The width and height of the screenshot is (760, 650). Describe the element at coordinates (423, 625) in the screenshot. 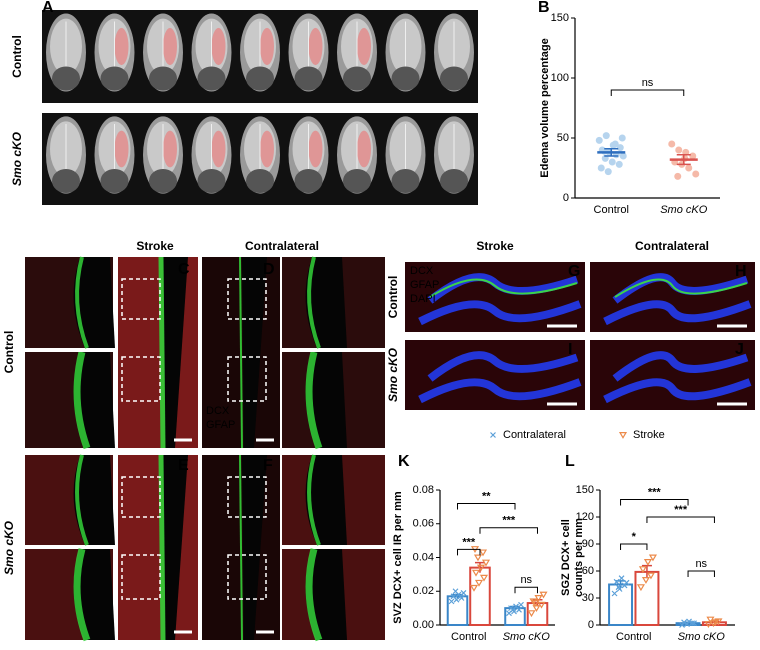

I see `y-tick-label: 0.00` at that location.